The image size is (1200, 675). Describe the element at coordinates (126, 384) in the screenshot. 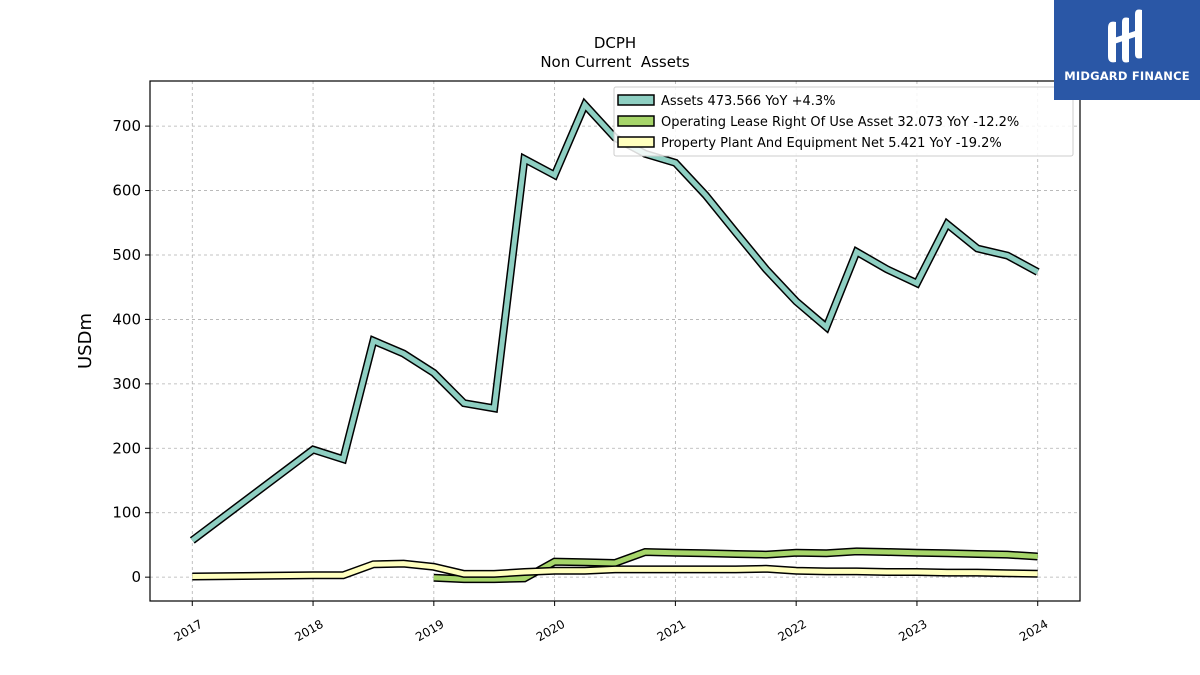

I see `y-tick-label: 300` at that location.